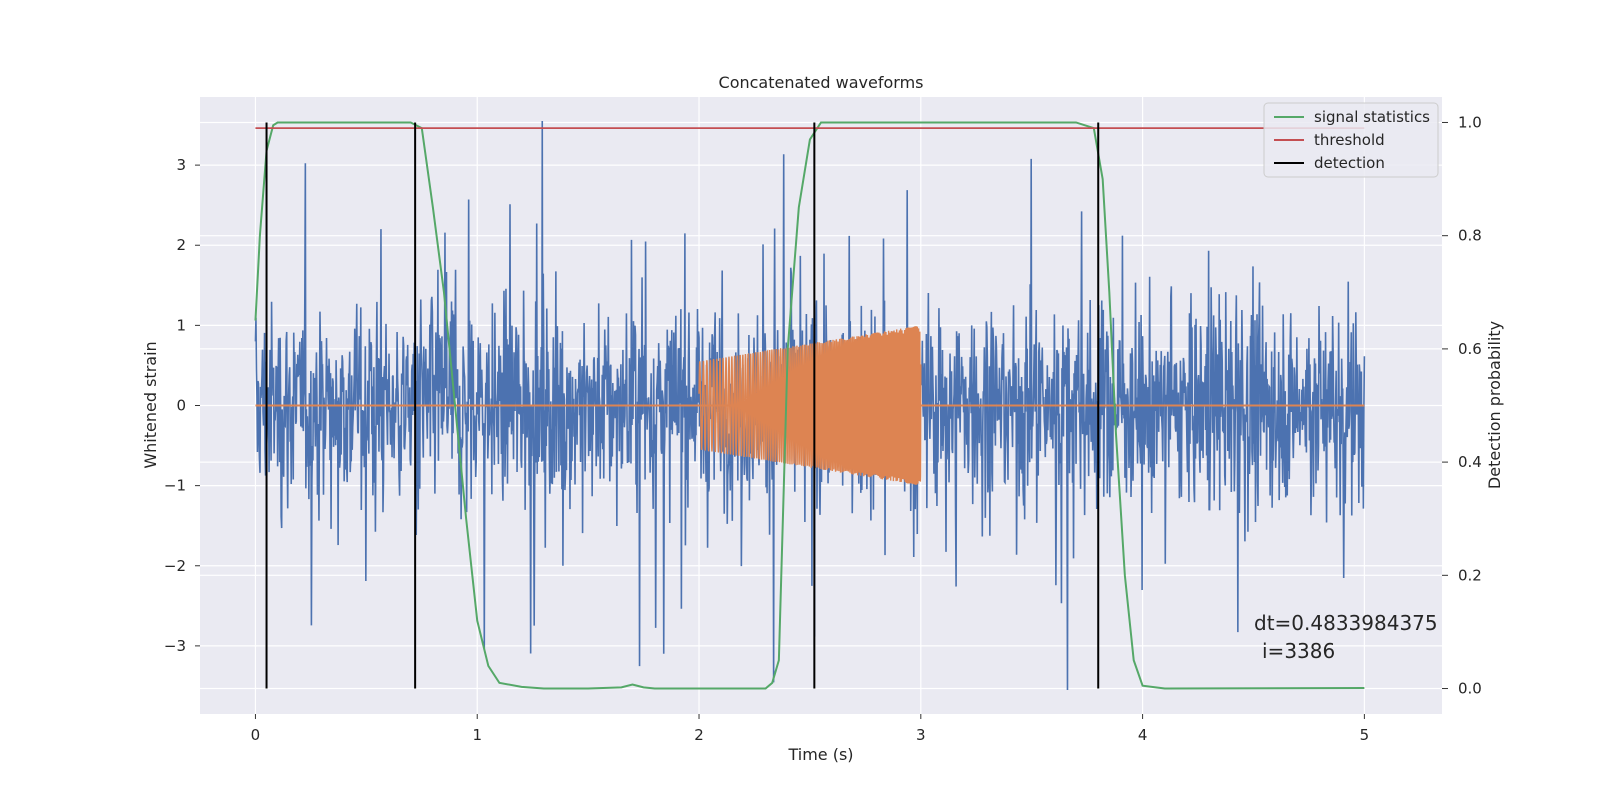 The width and height of the screenshot is (1600, 800). I want to click on y-tick-label-right: 0.8, so click(1470, 236).